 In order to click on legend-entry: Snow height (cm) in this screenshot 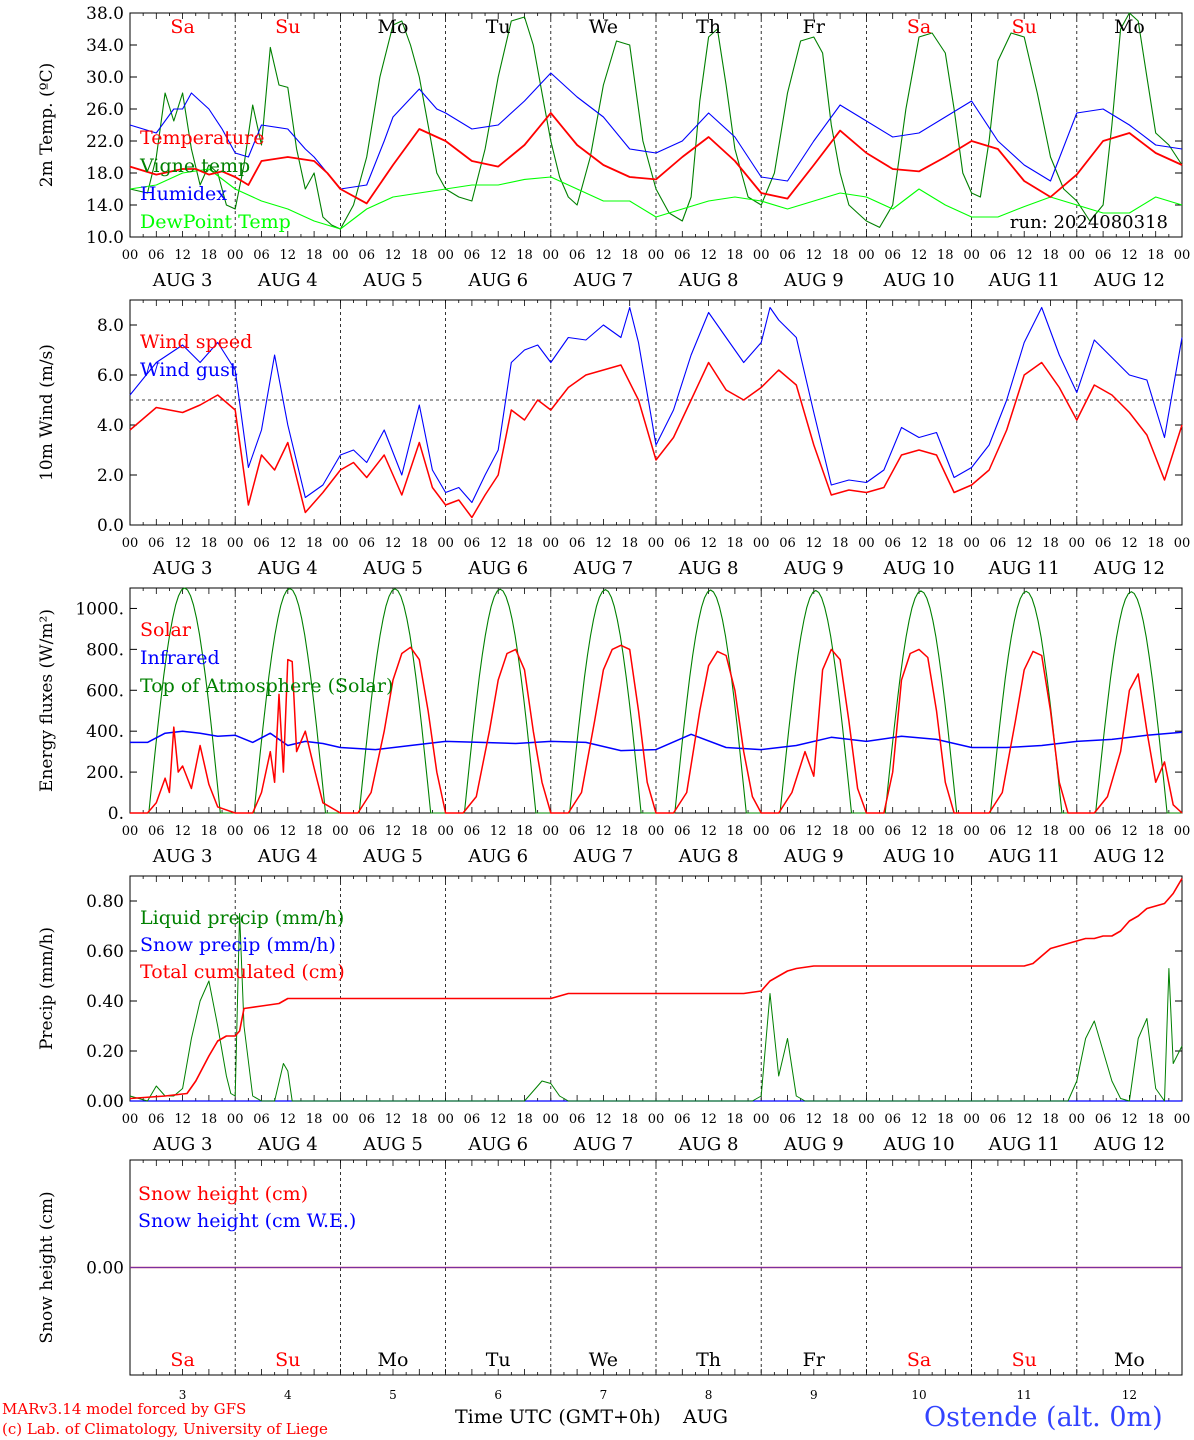, I will do `click(223, 1194)`.